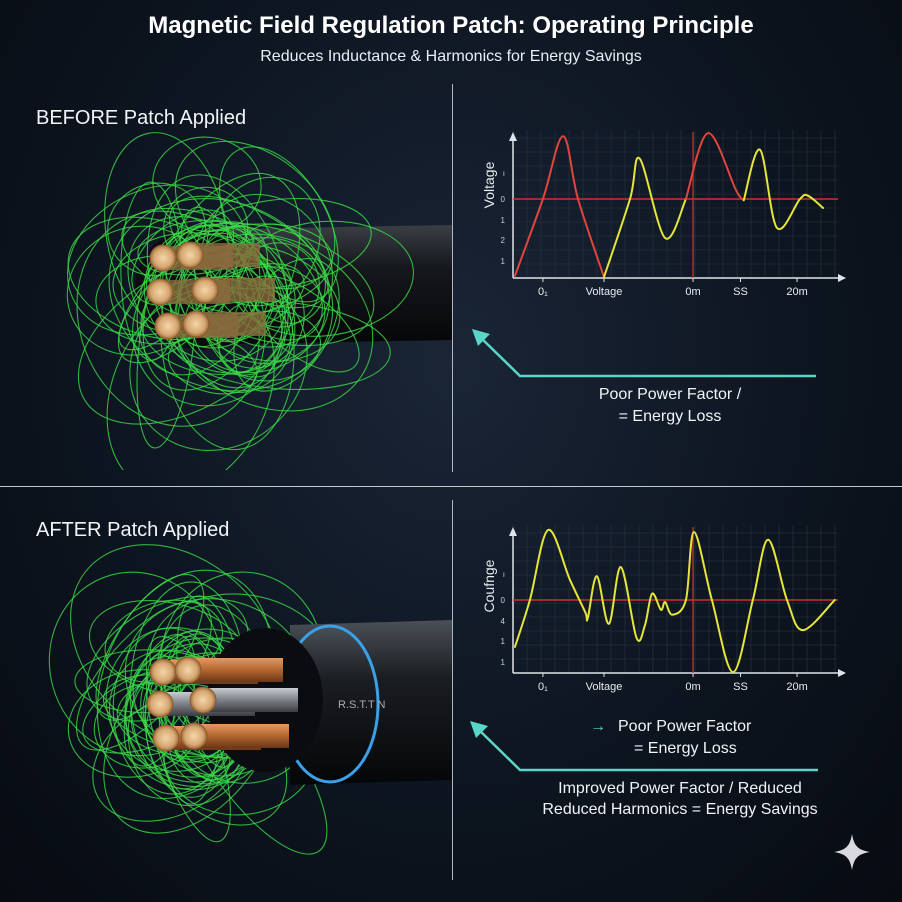 The image size is (902, 902). I want to click on vertical-divider-top, so click(452, 278).